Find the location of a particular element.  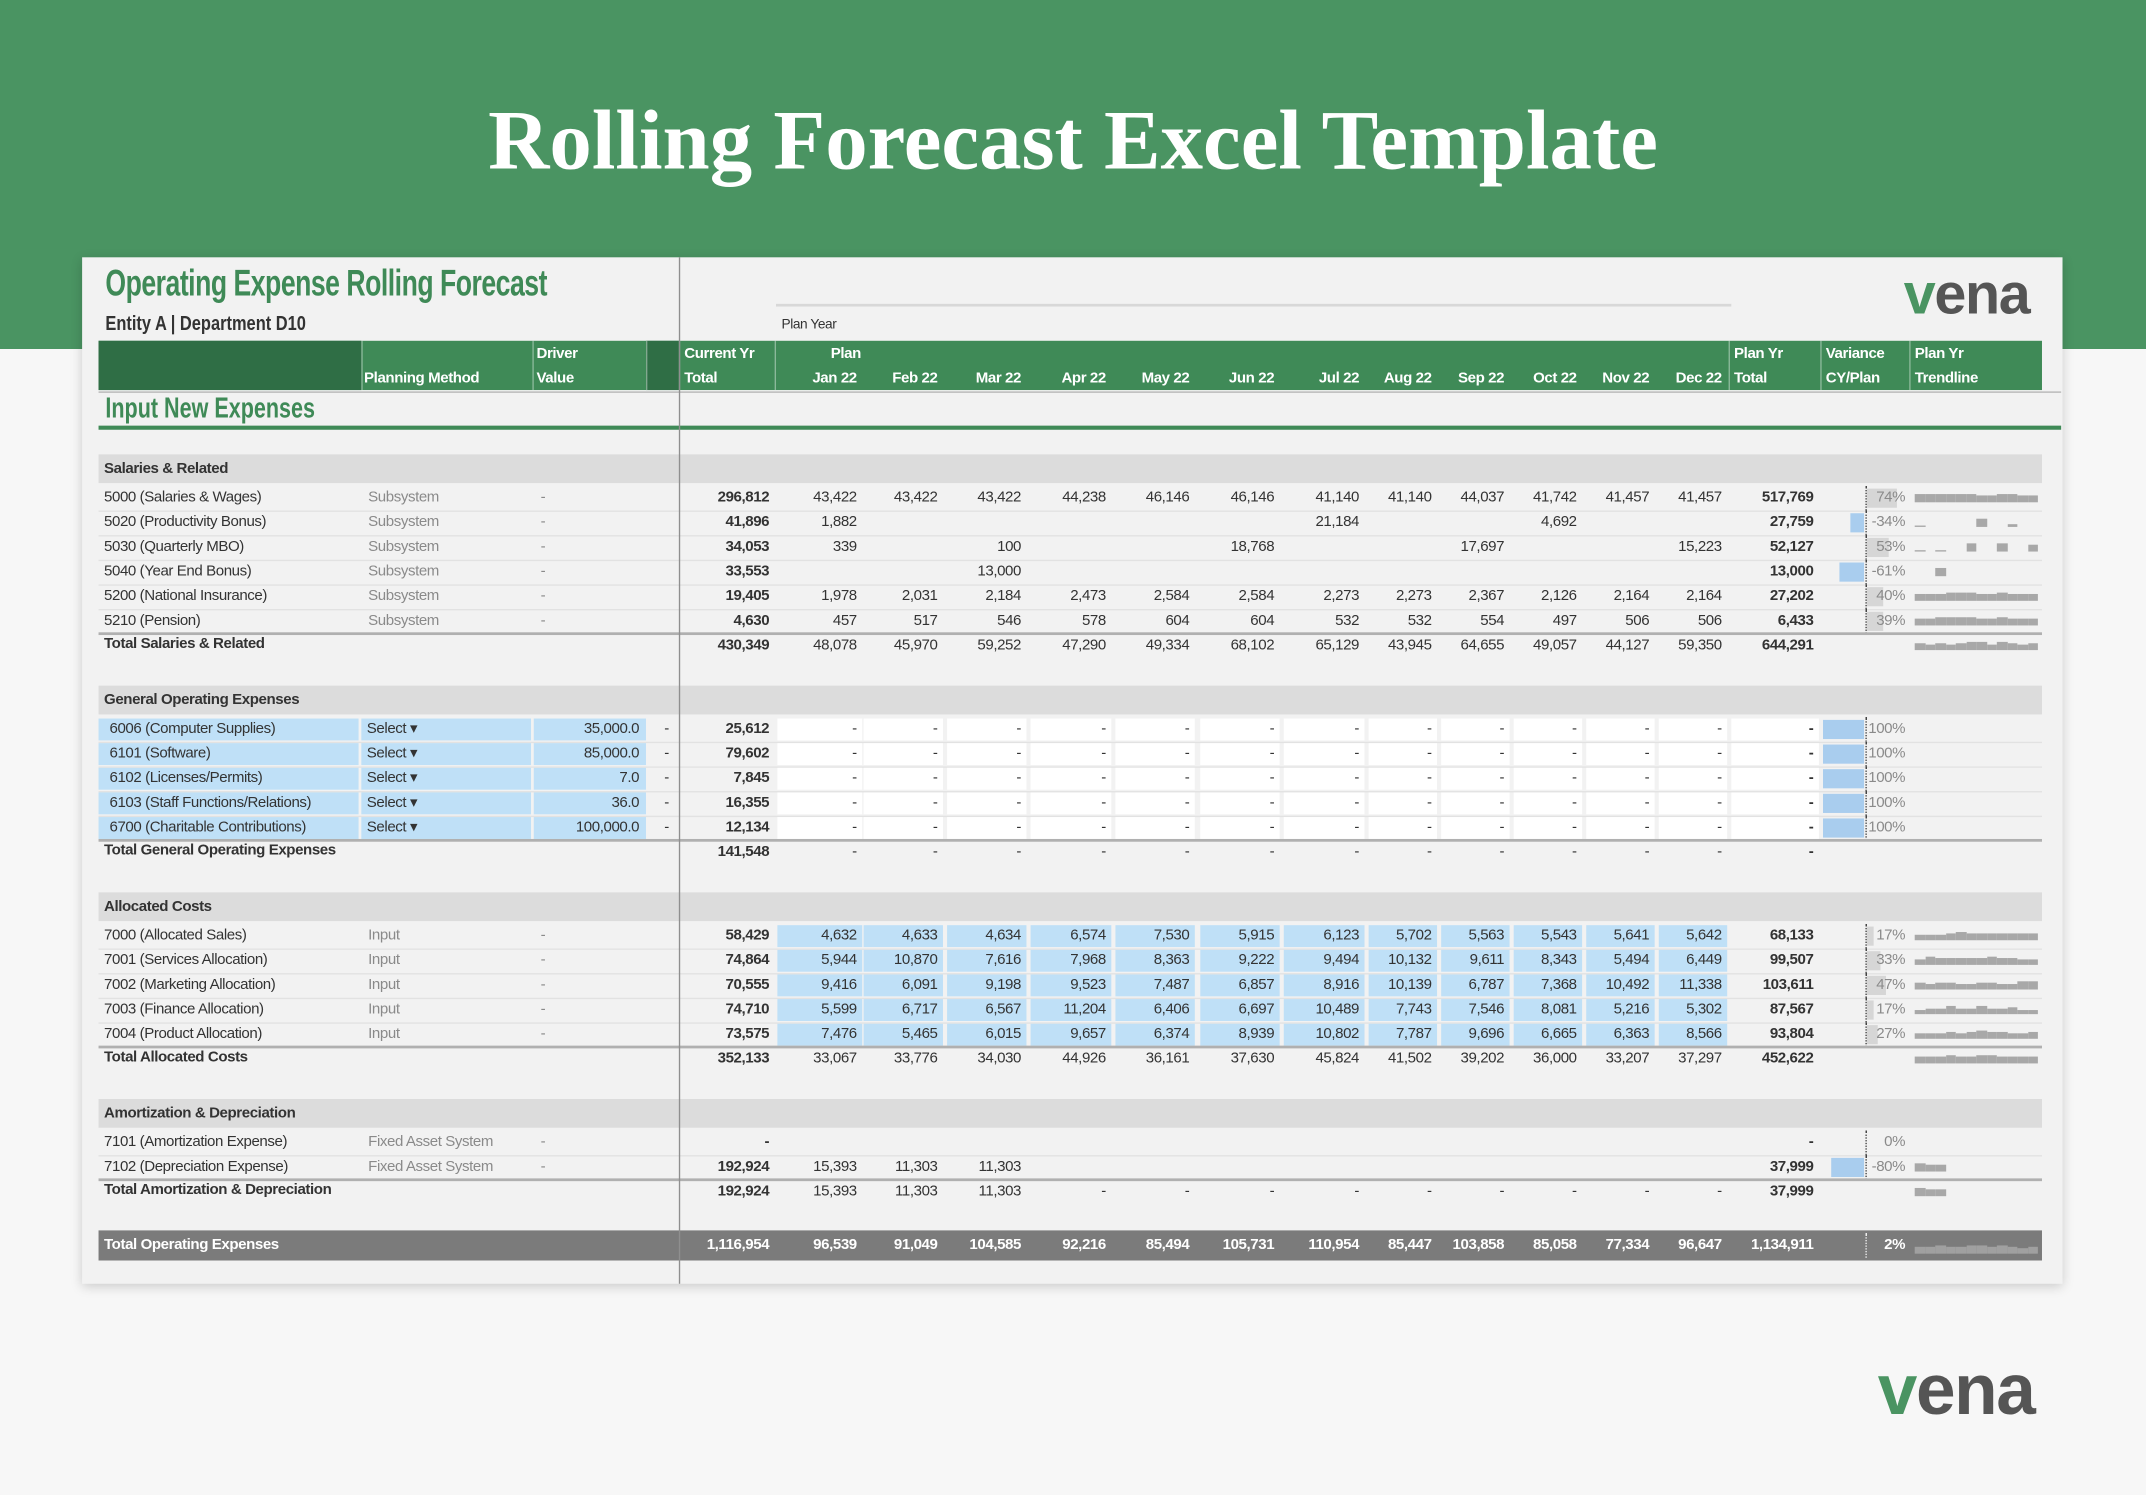

month-value: 7,968 is located at coordinates (1088, 960).